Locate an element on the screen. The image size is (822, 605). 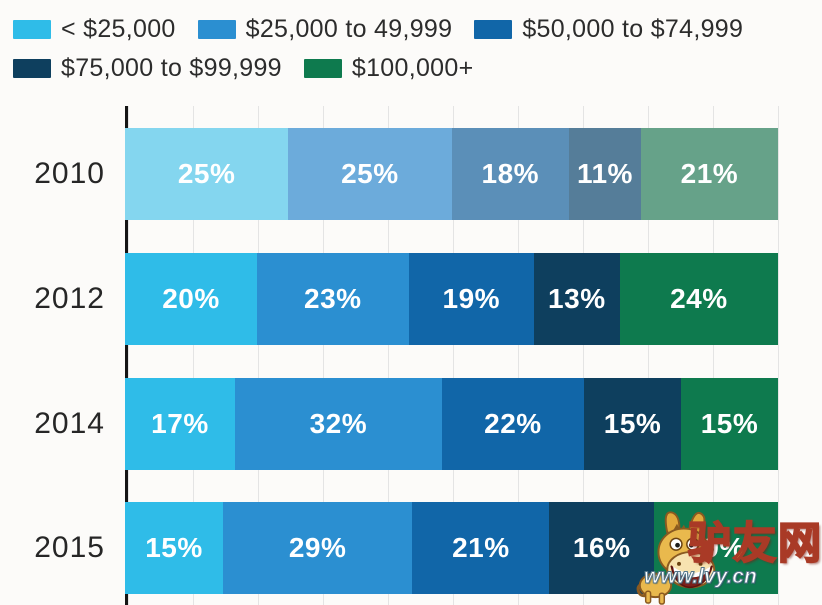
bar-segment: 18% is located at coordinates (510, 174).